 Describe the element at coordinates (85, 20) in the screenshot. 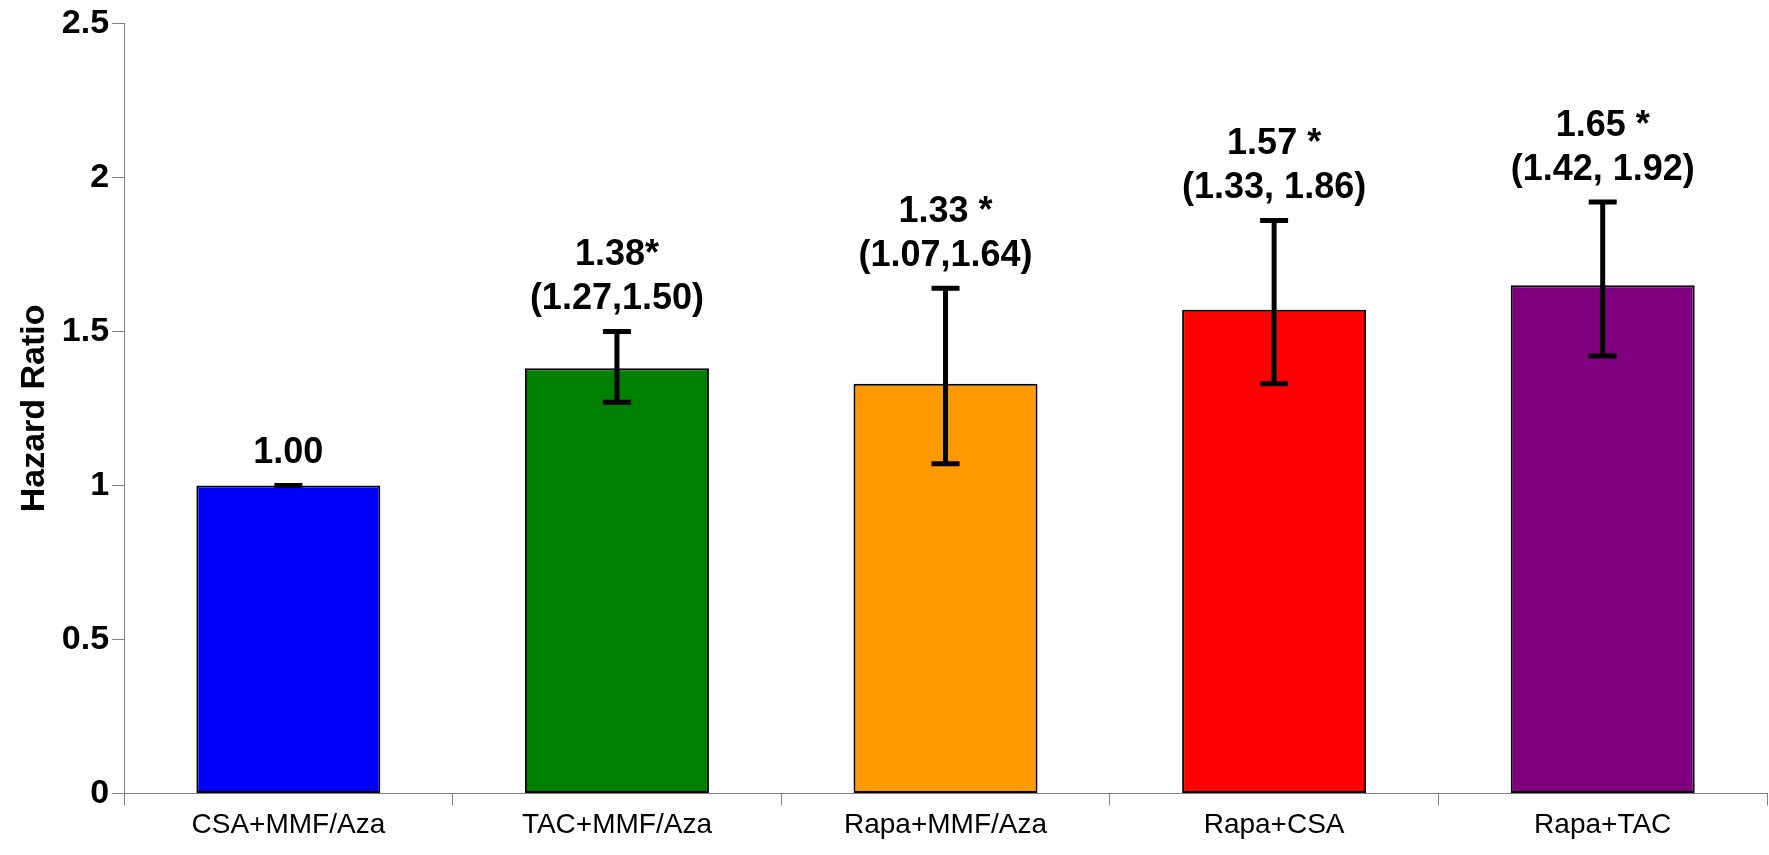

I see `y-tick-label: 2.5` at that location.